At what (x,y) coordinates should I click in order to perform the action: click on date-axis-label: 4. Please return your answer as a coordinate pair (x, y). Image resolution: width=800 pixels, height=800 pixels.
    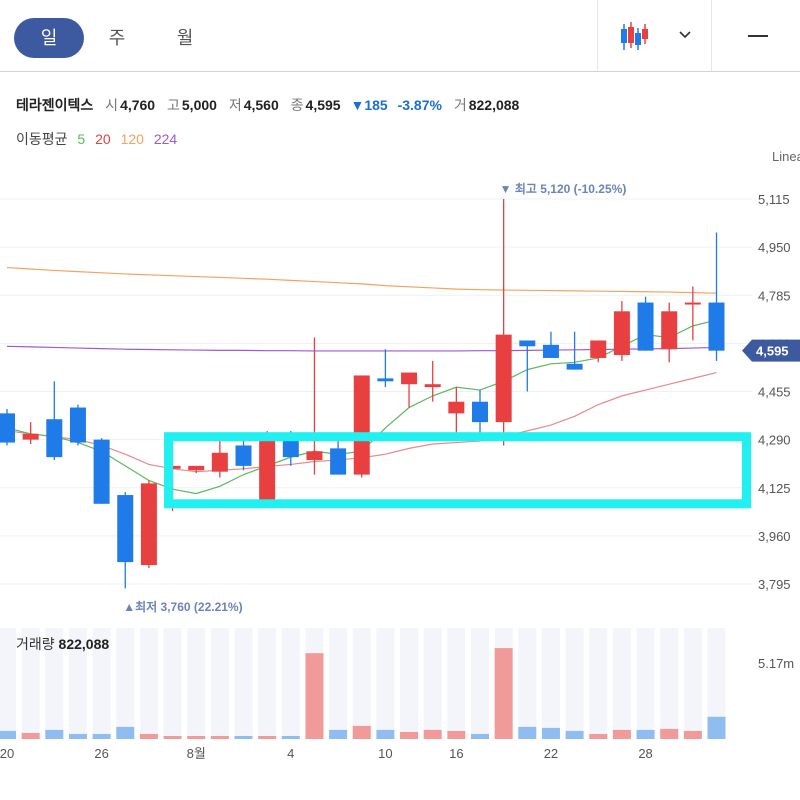
    Looking at the image, I should click on (290, 753).